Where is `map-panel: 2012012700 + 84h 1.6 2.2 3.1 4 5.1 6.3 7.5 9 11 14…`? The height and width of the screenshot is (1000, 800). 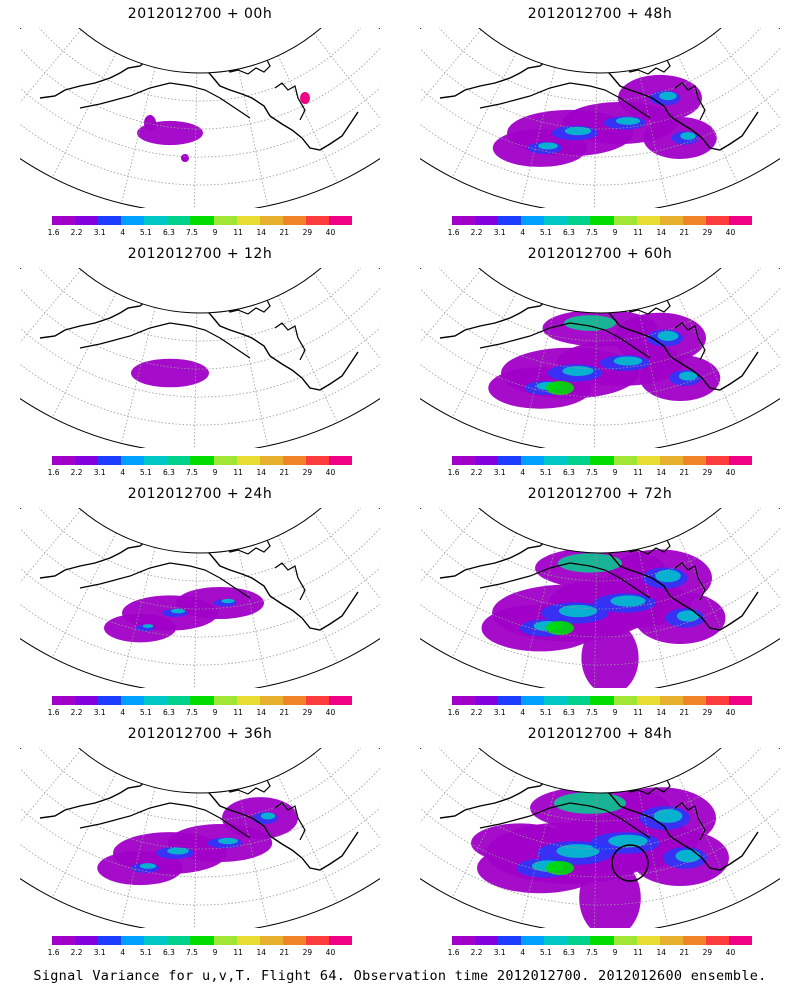
map-panel: 2012012700 + 84h 1.6 2.2 3.1 4 5.1 6.3 7.5 9 11 14… is located at coordinates (600, 845).